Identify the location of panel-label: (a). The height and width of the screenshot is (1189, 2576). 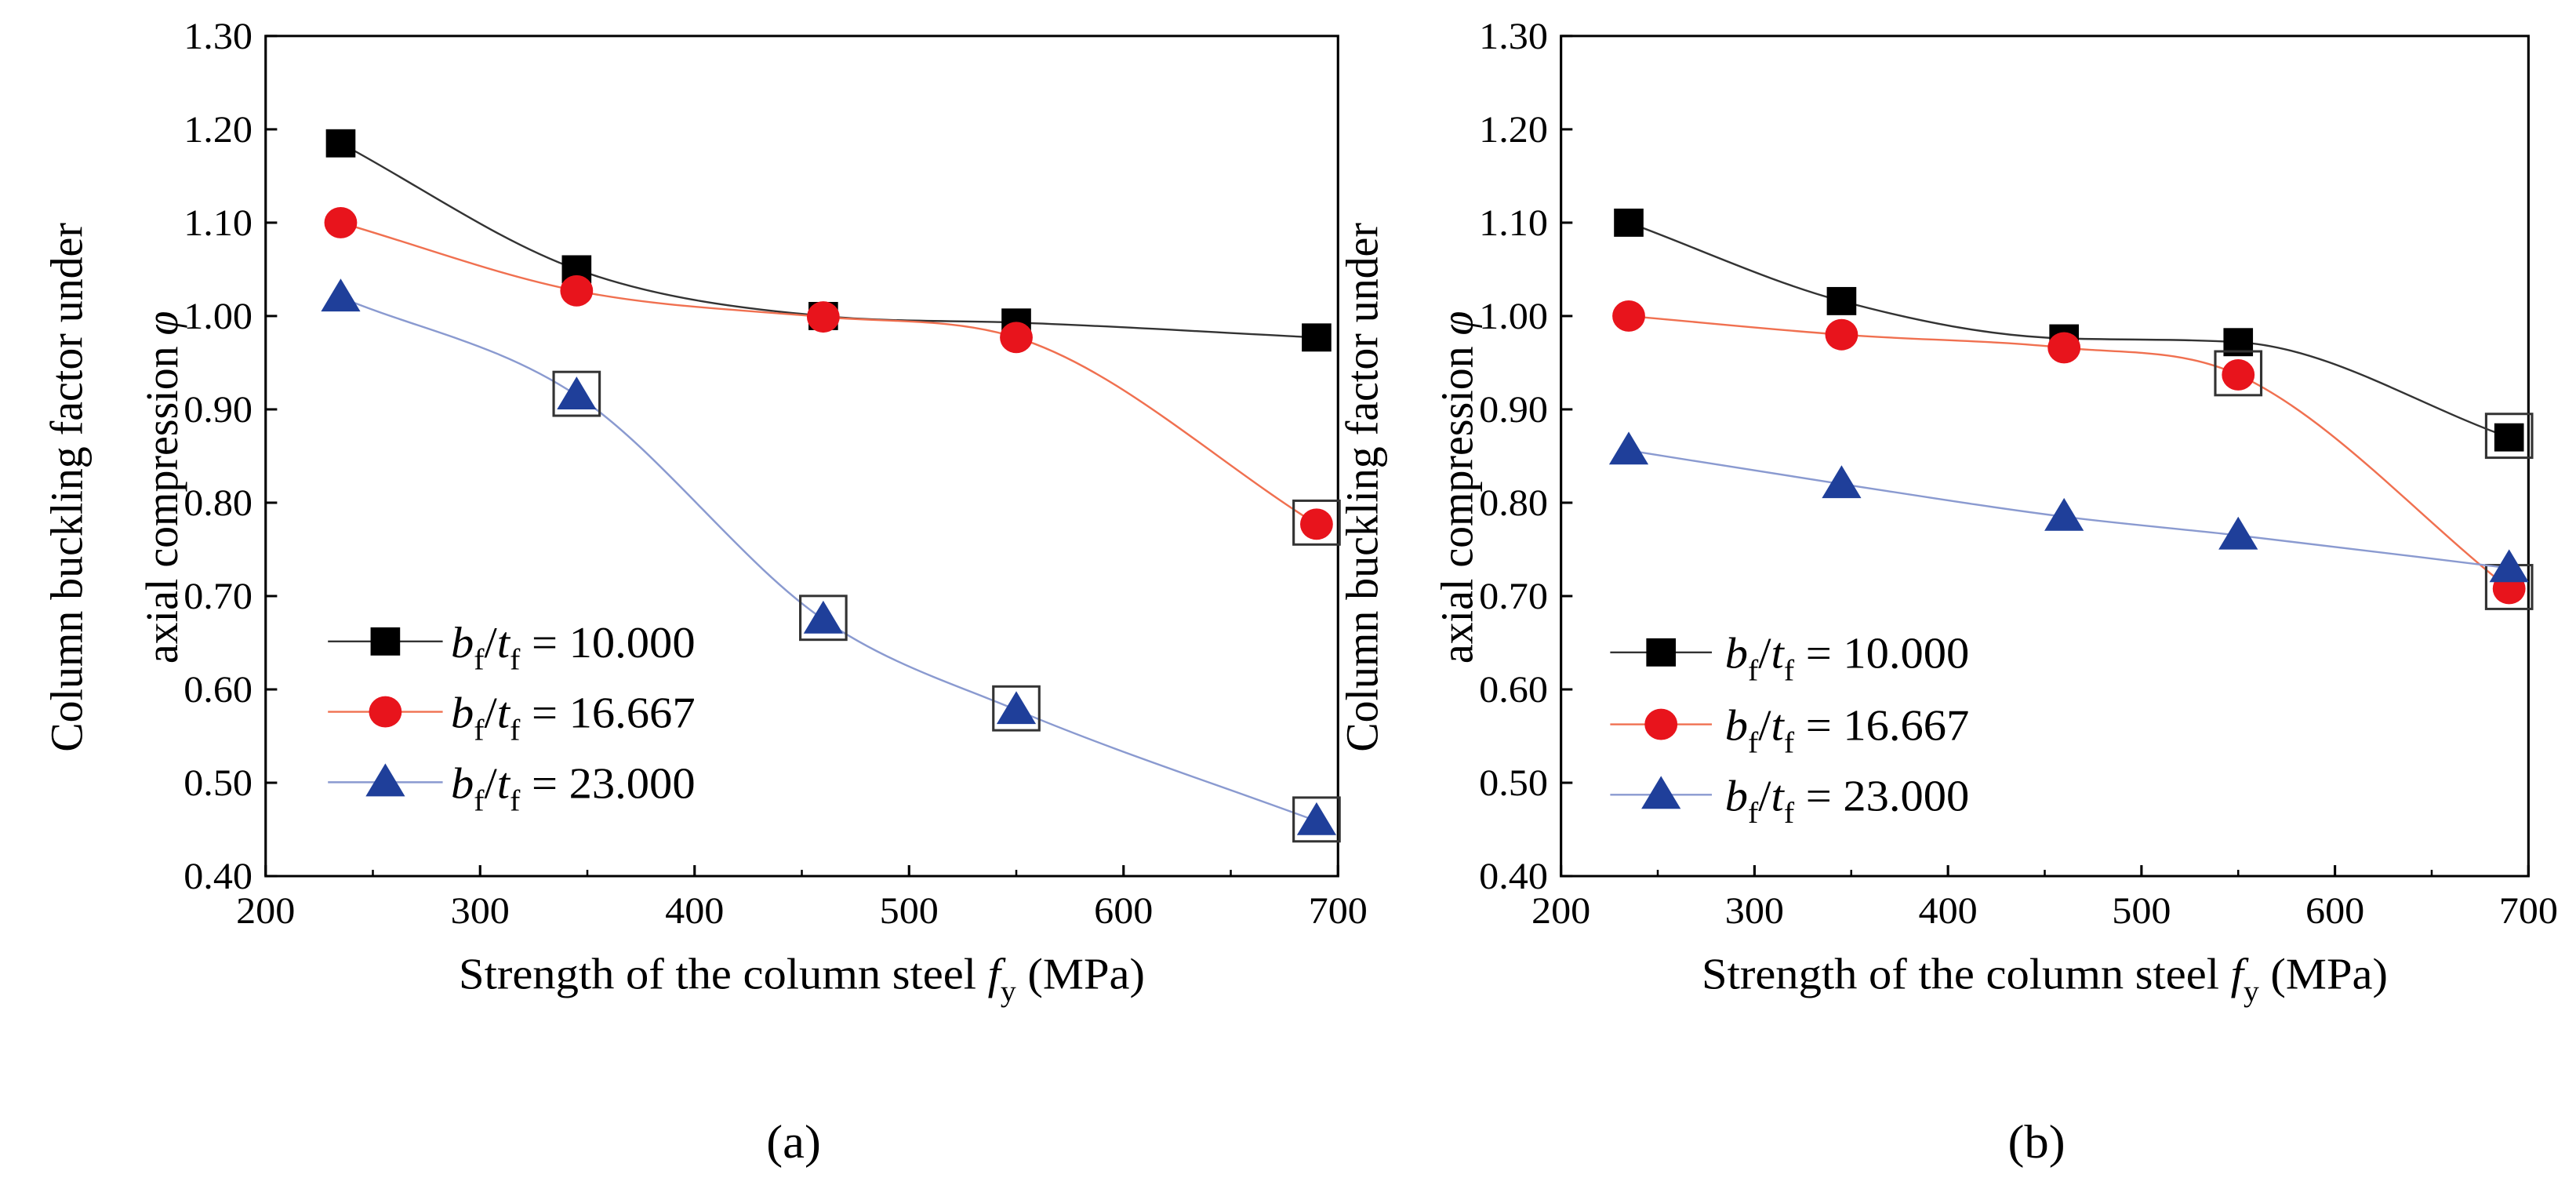
(793, 1142).